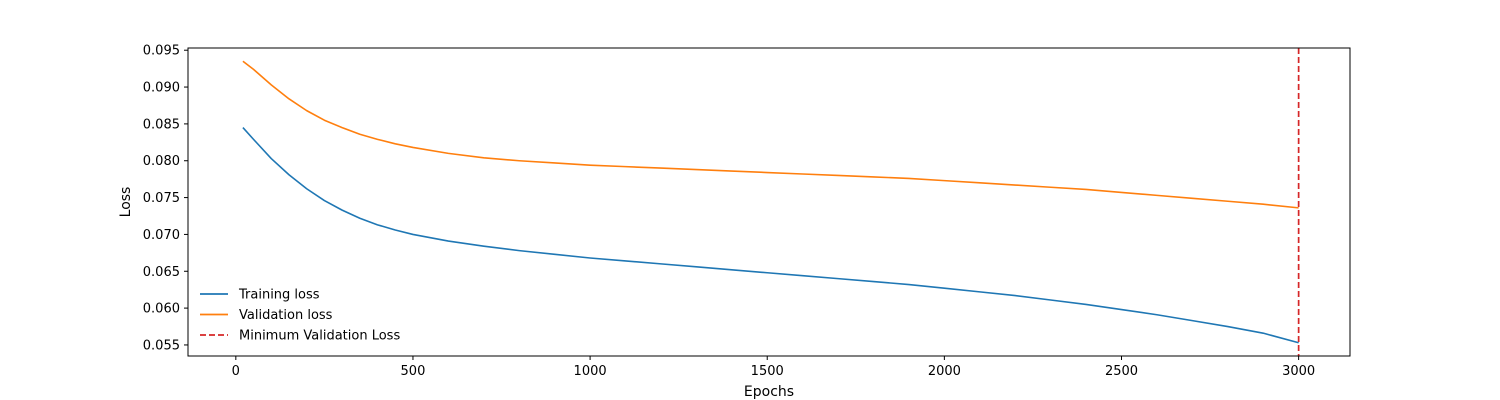 The width and height of the screenshot is (1500, 400). Describe the element at coordinates (161, 51) in the screenshot. I see `y-tick-label: 0.095` at that location.